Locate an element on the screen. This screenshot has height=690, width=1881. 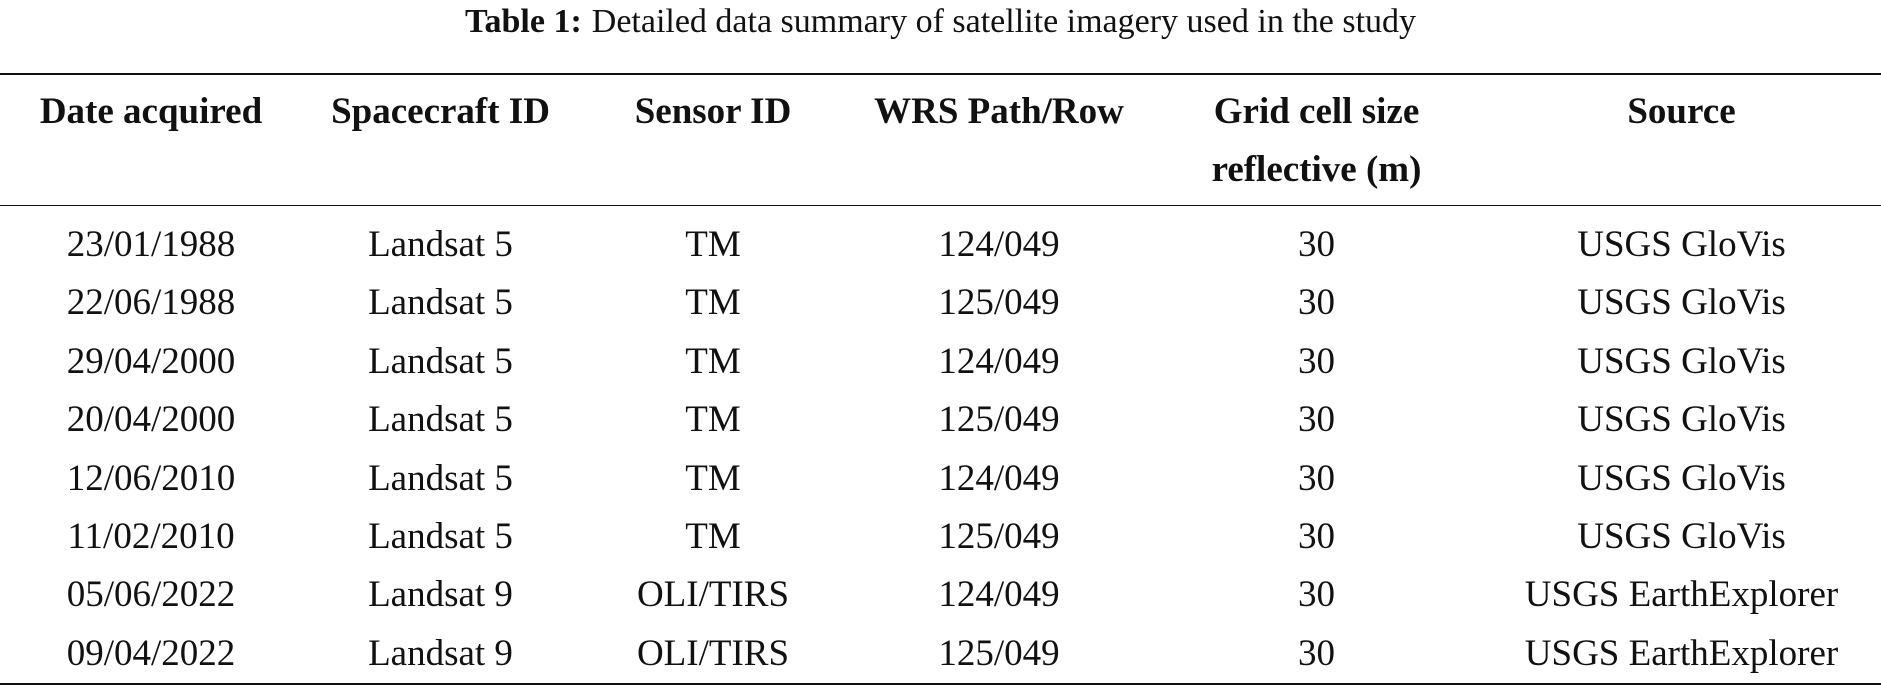
table-cell: 22/06/1988 is located at coordinates (151, 303).